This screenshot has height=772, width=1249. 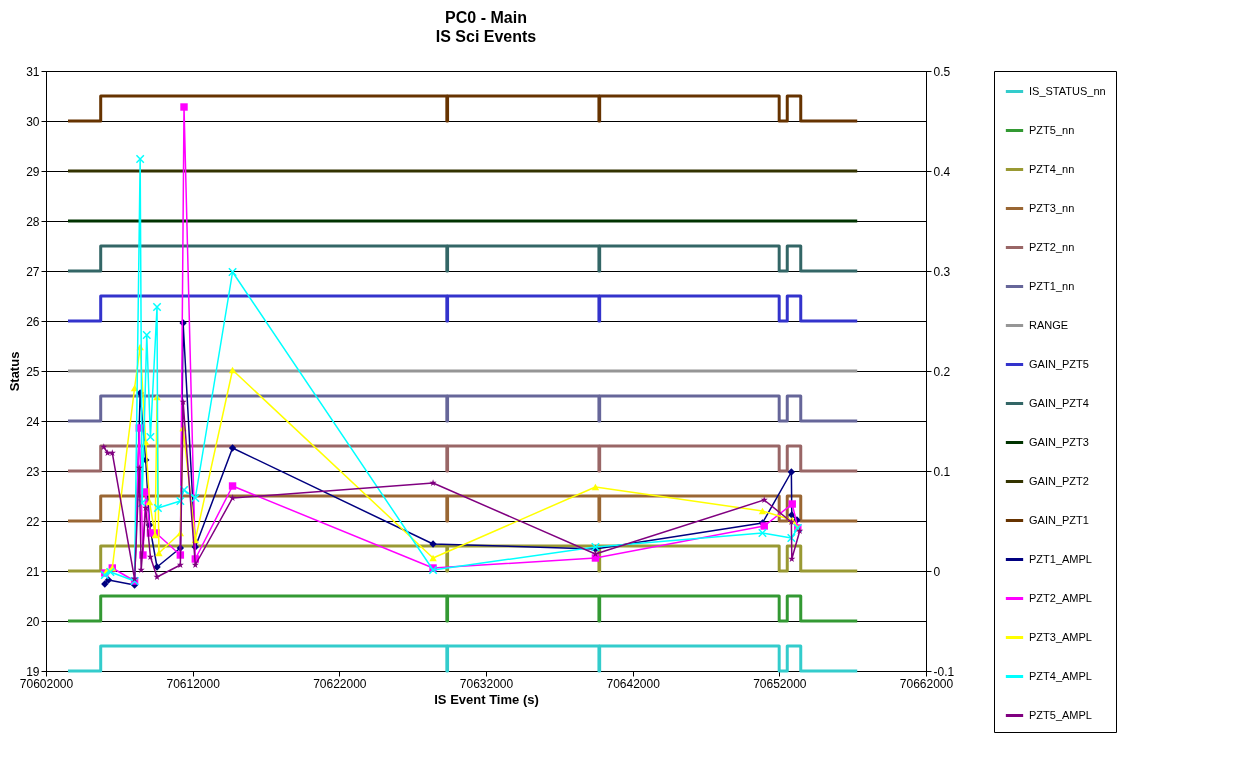 What do you see at coordinates (942, 371) in the screenshot?
I see `y2-tick-label: 0.2` at bounding box center [942, 371].